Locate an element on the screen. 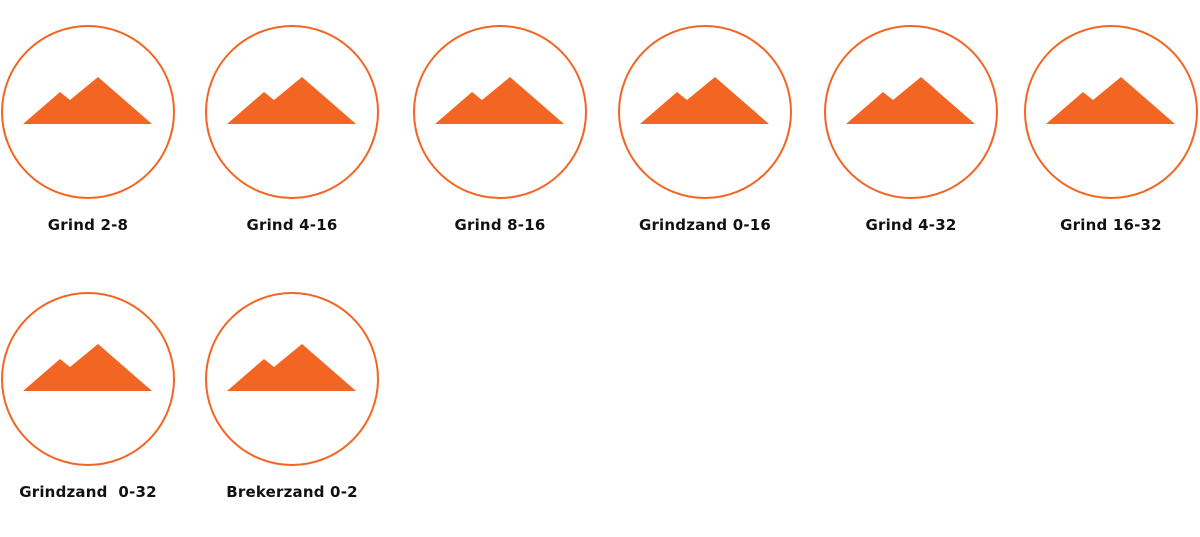 Image resolution: width=1200 pixels, height=537 pixels. product-item: Grind 4-32 is located at coordinates (911, 129).